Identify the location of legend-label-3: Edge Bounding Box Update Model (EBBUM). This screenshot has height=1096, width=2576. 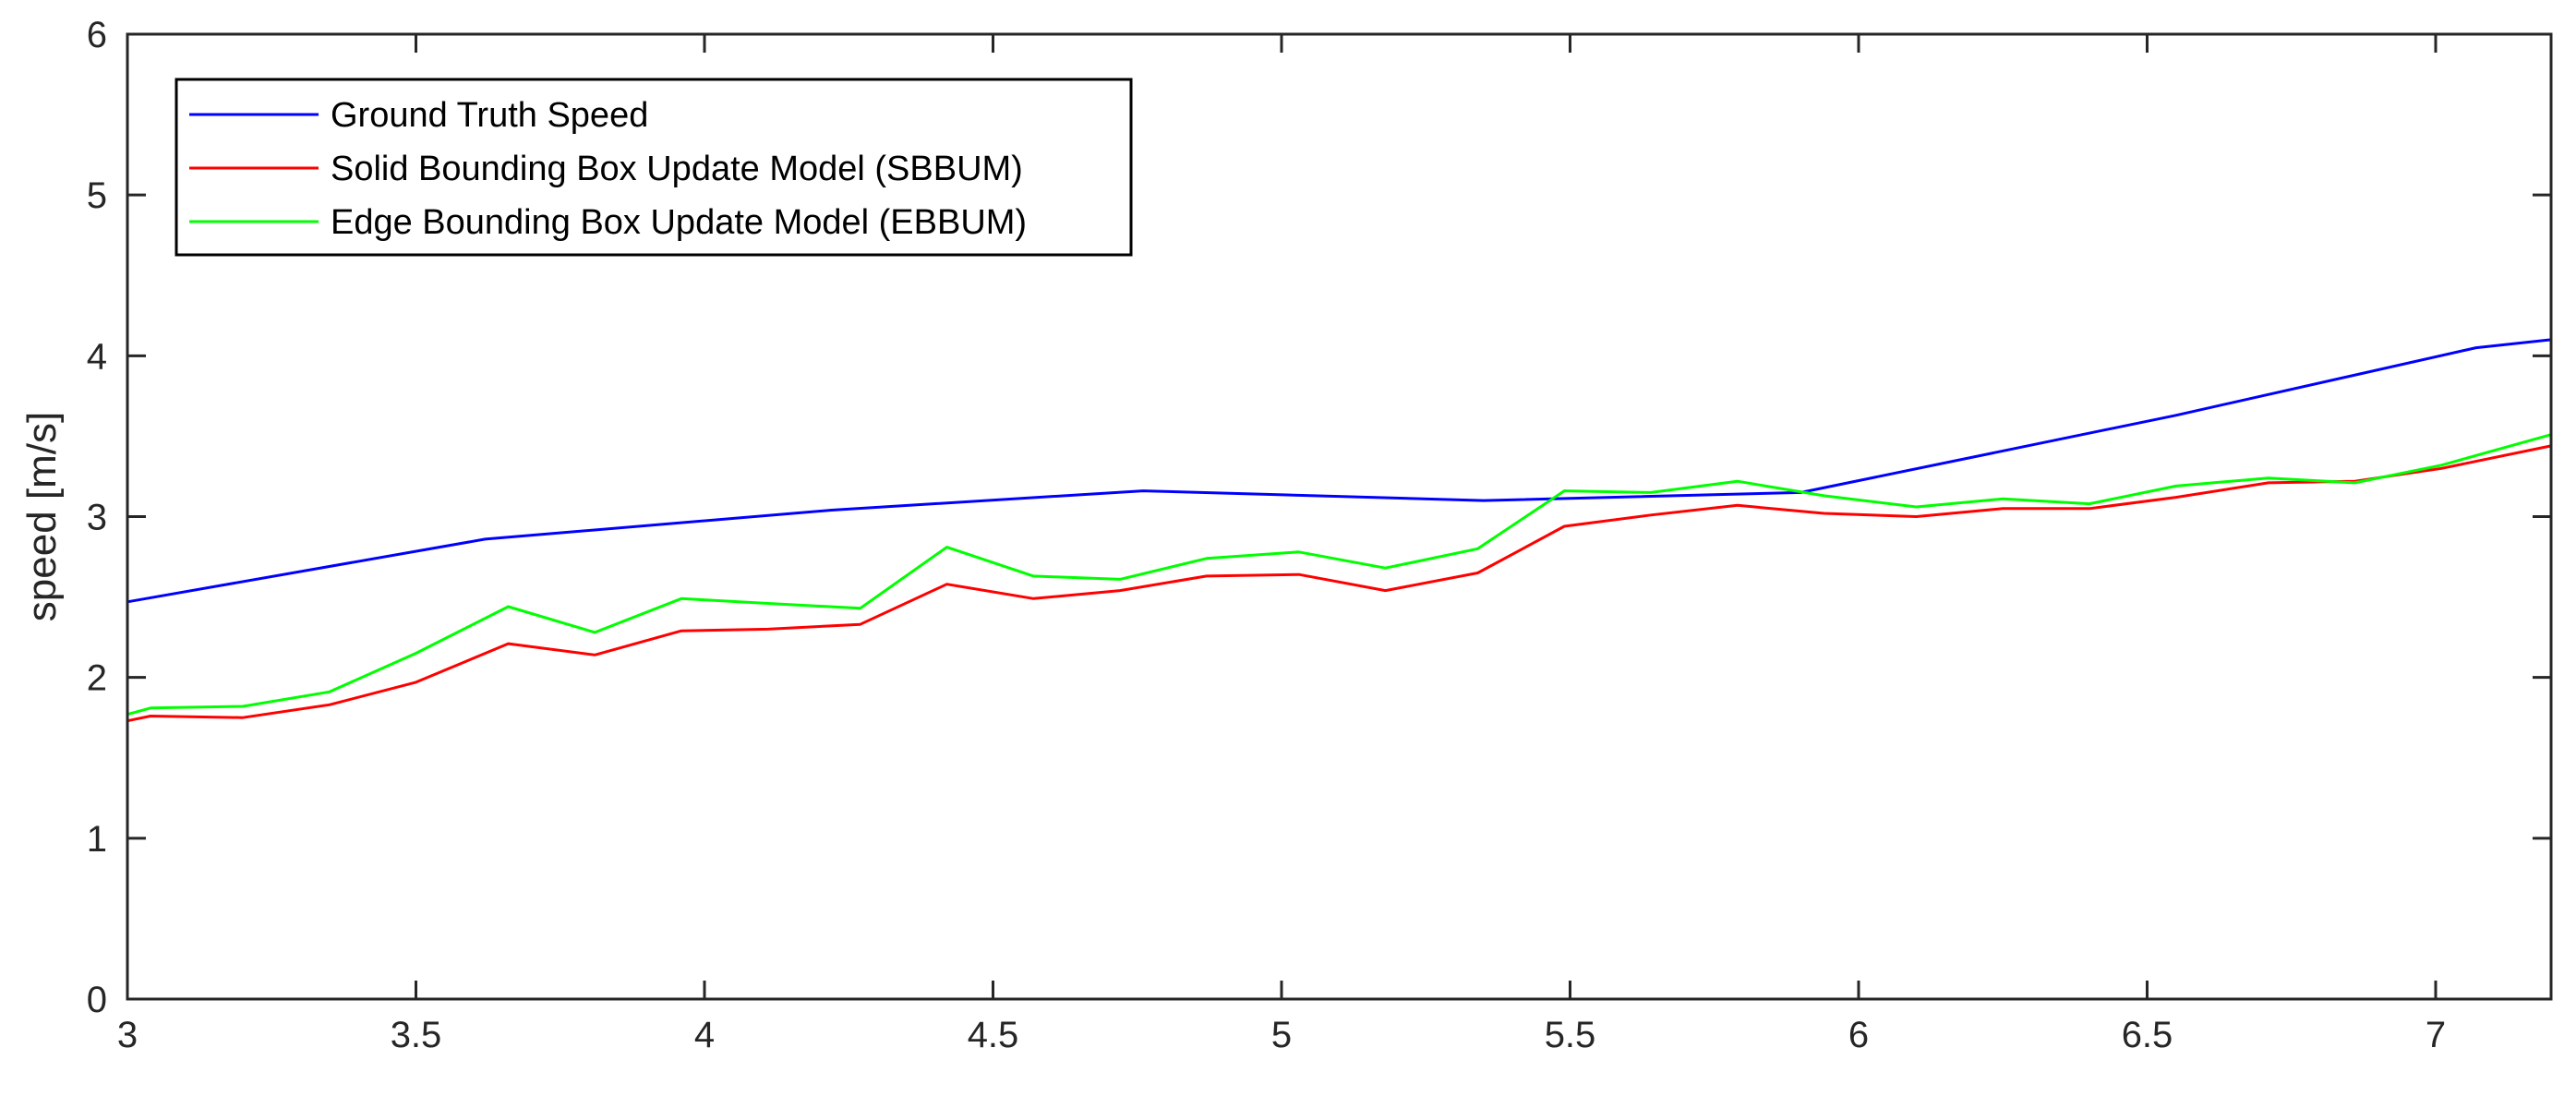
(679, 222).